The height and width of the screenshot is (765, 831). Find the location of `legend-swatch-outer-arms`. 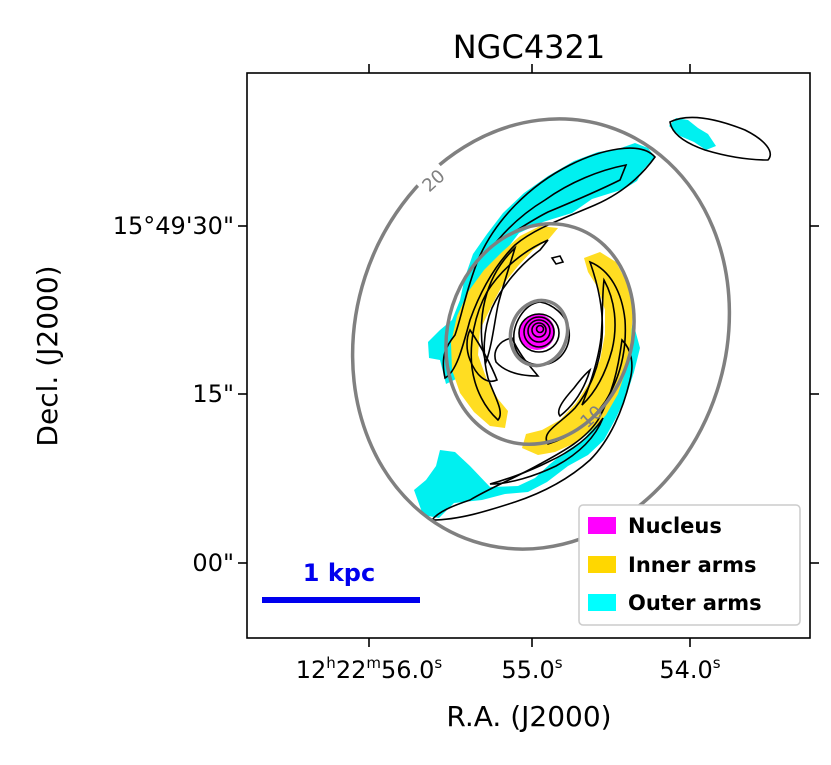

legend-swatch-outer-arms is located at coordinates (602, 602).